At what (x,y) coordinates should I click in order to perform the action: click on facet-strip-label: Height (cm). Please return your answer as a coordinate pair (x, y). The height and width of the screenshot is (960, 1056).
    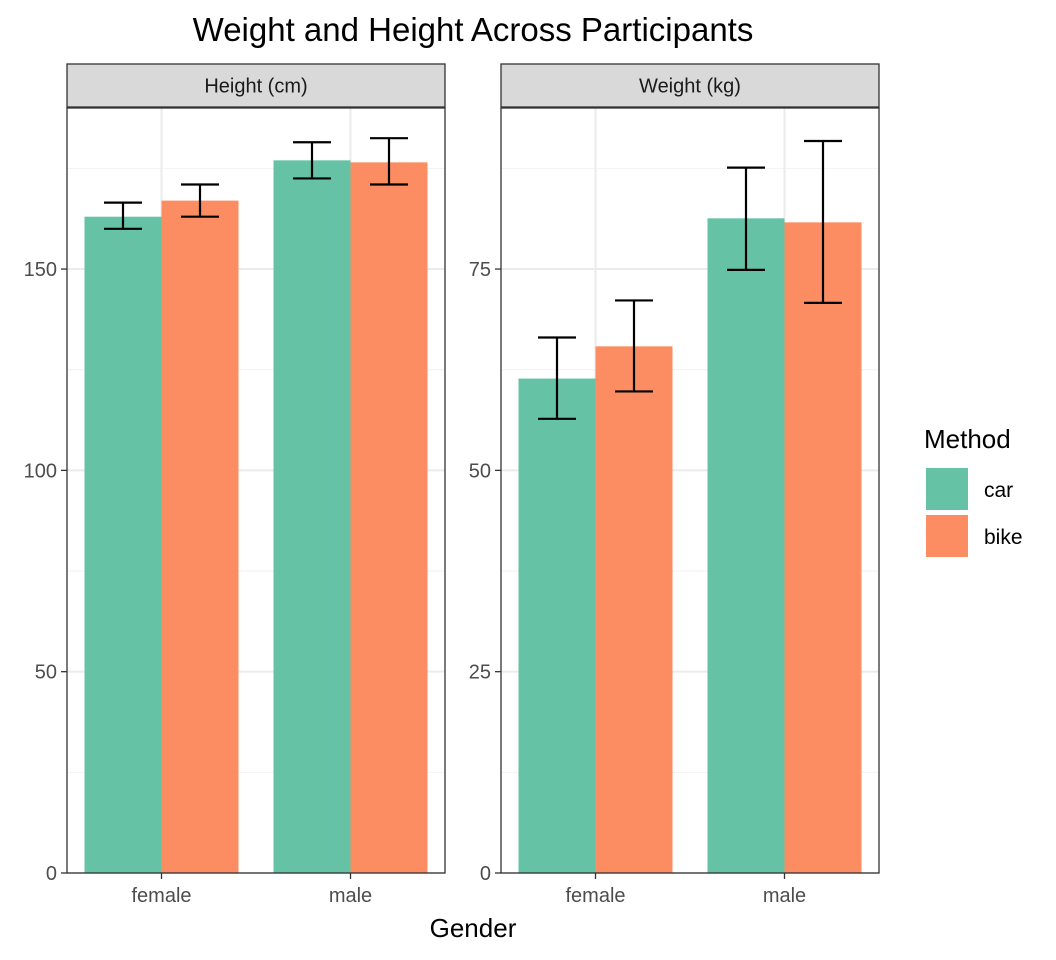
    Looking at the image, I should click on (255, 87).